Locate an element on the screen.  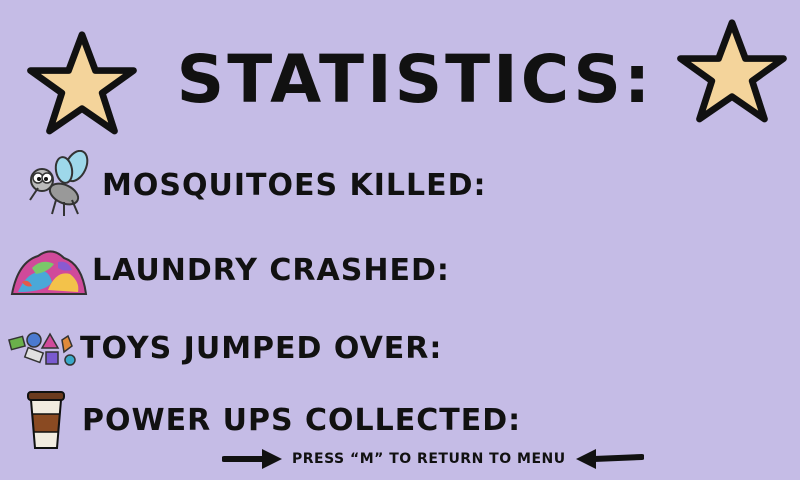
stat-row-toys: TOYS JUMPED OVER: is located at coordinates (230, 348).